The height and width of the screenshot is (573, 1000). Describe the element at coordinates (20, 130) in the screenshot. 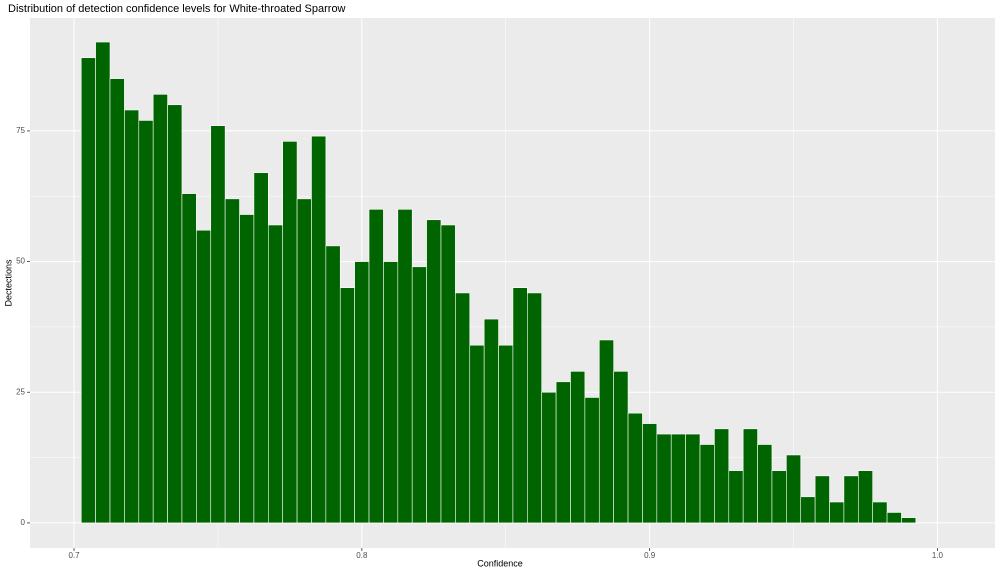

I see `y-tick-label: 75` at that location.